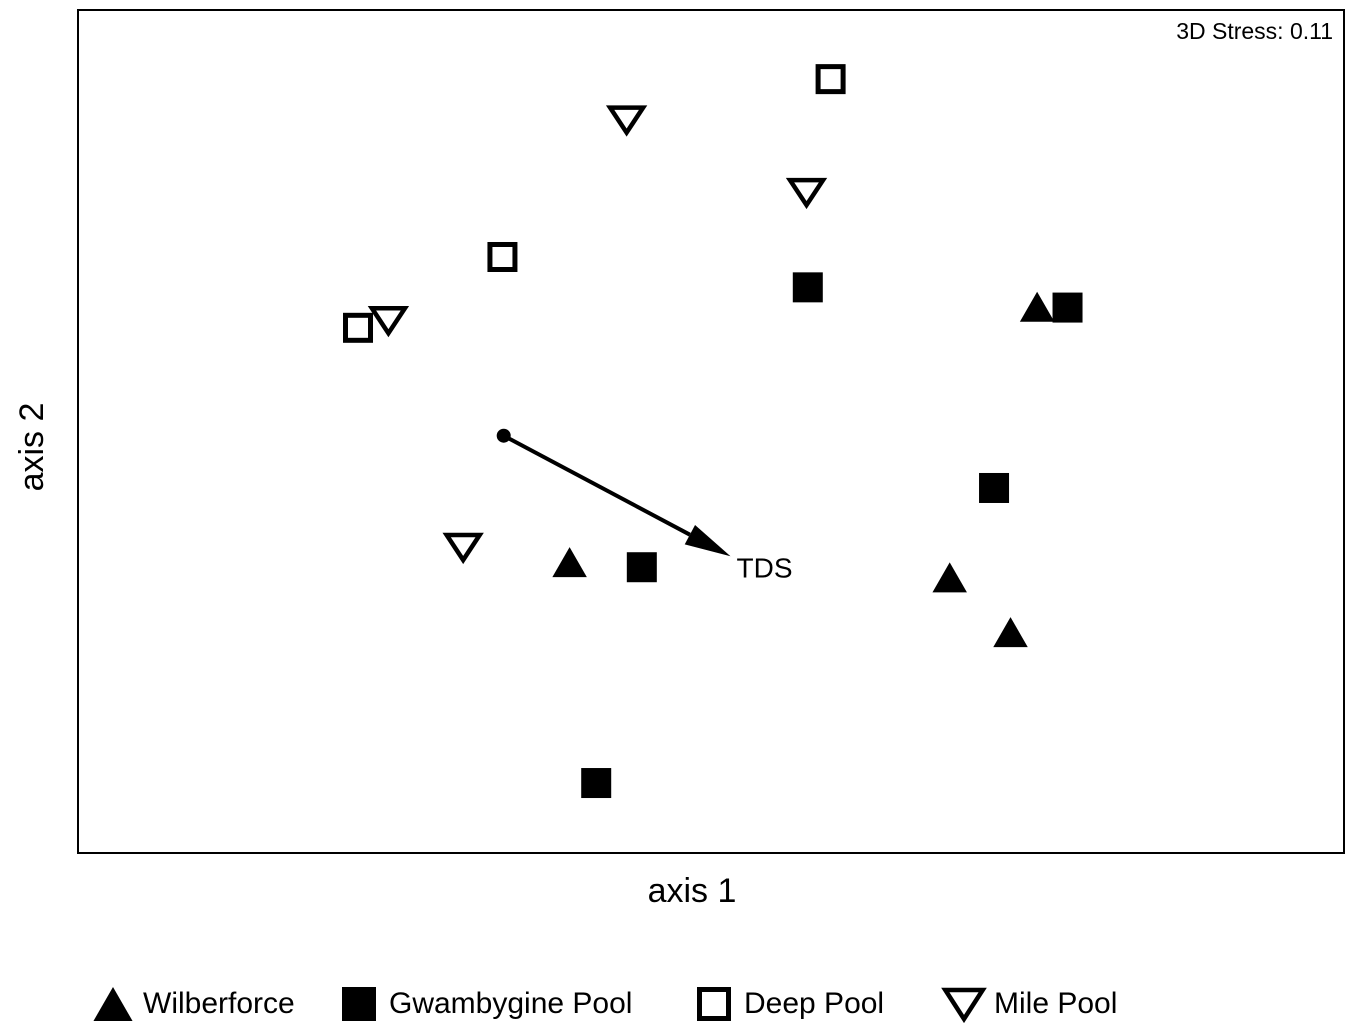 This screenshot has width=1346, height=1030. Describe the element at coordinates (1254, 31) in the screenshot. I see `stress-annotation: 3D Stress: 0.11` at that location.